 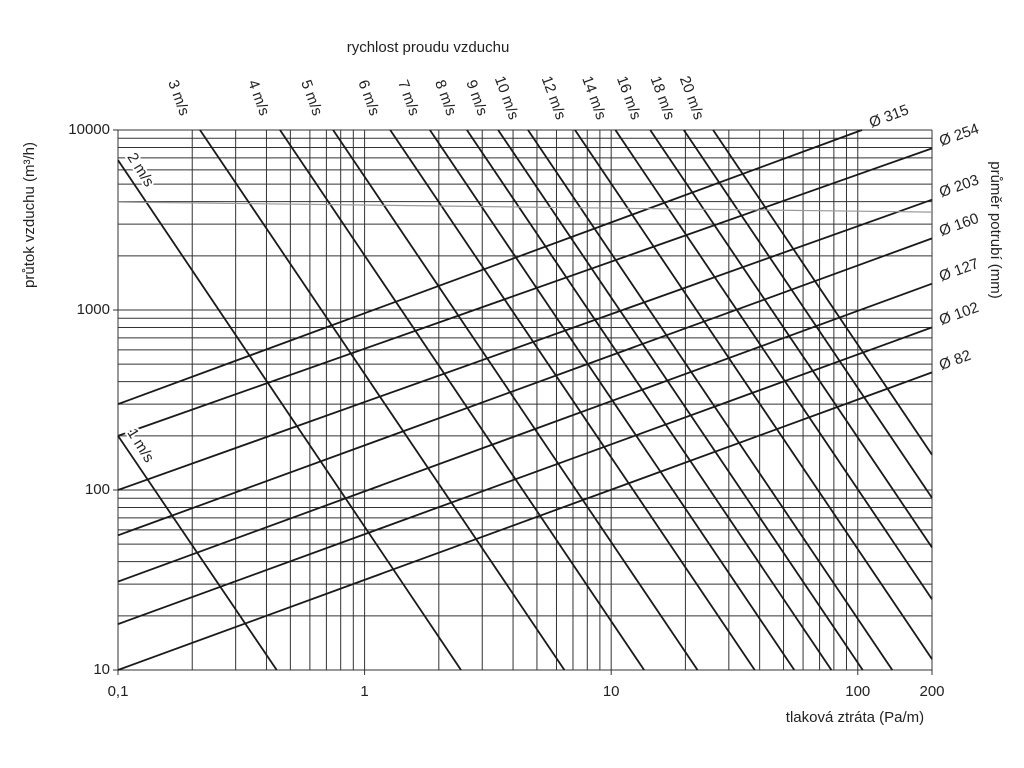 I want to click on line-label: 20 m/s, so click(x=691, y=98).